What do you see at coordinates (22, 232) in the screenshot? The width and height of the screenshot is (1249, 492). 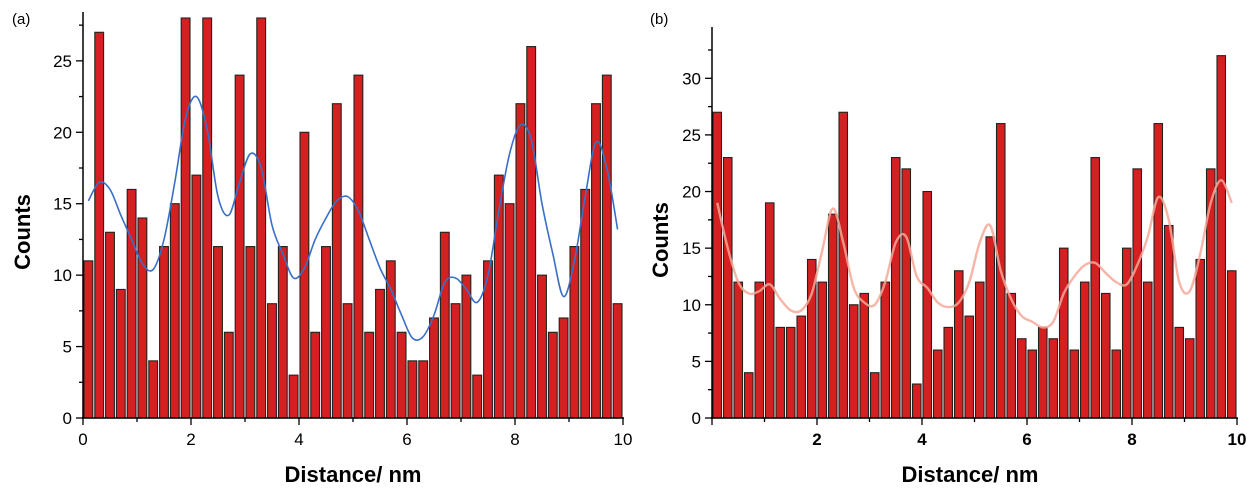 I see `panel-a-y-axis-title: Counts` at bounding box center [22, 232].